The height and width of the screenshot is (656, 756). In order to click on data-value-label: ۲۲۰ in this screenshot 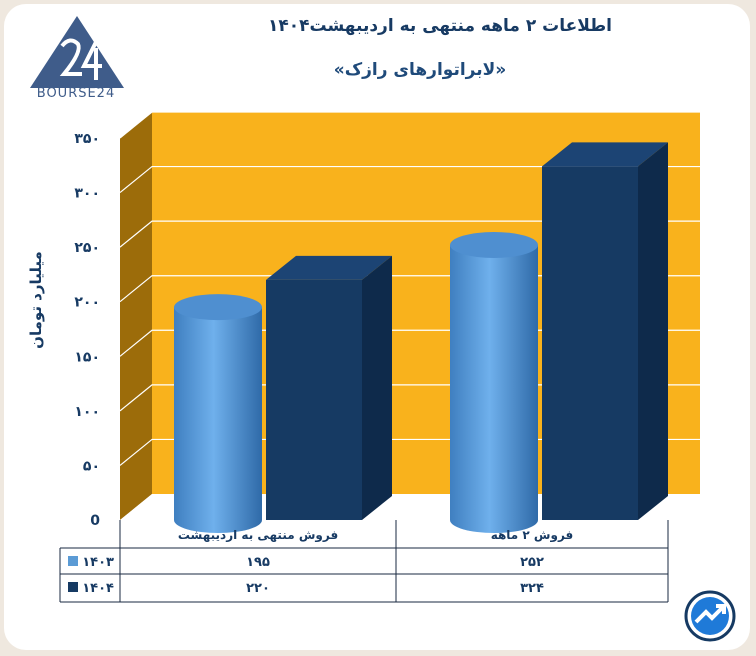, I will do `click(258, 588)`.